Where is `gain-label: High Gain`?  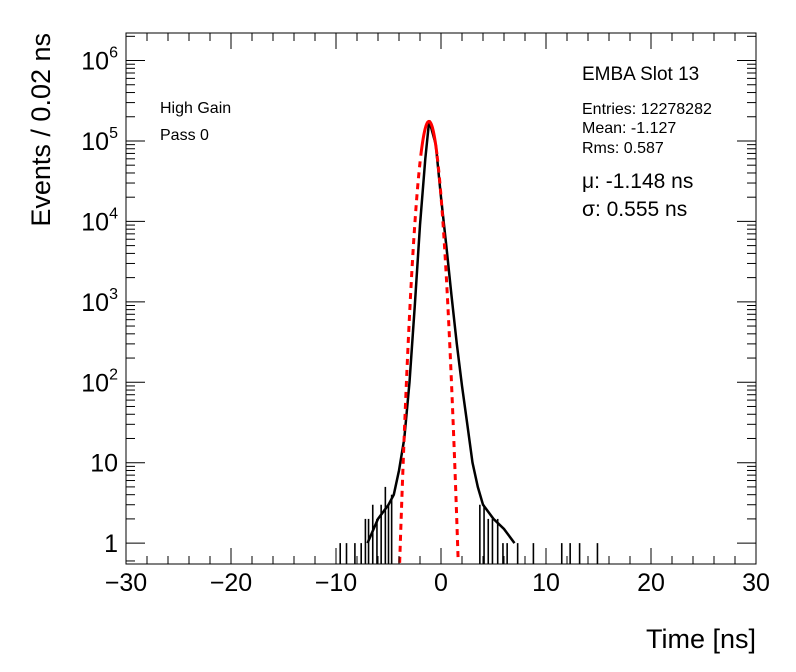
gain-label: High Gain is located at coordinates (195, 108).